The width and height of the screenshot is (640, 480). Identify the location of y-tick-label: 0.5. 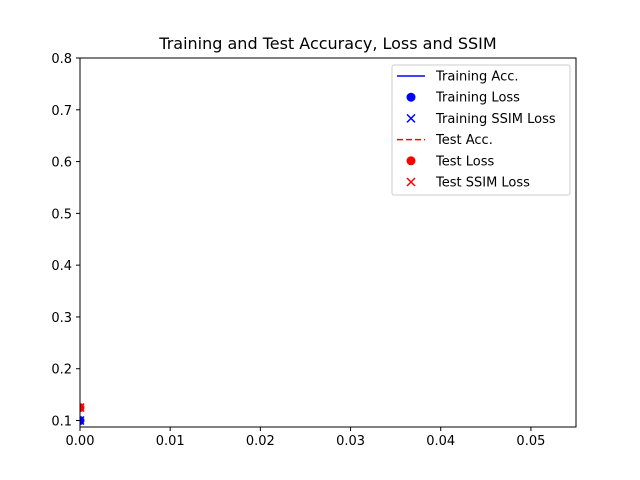
(61, 214).